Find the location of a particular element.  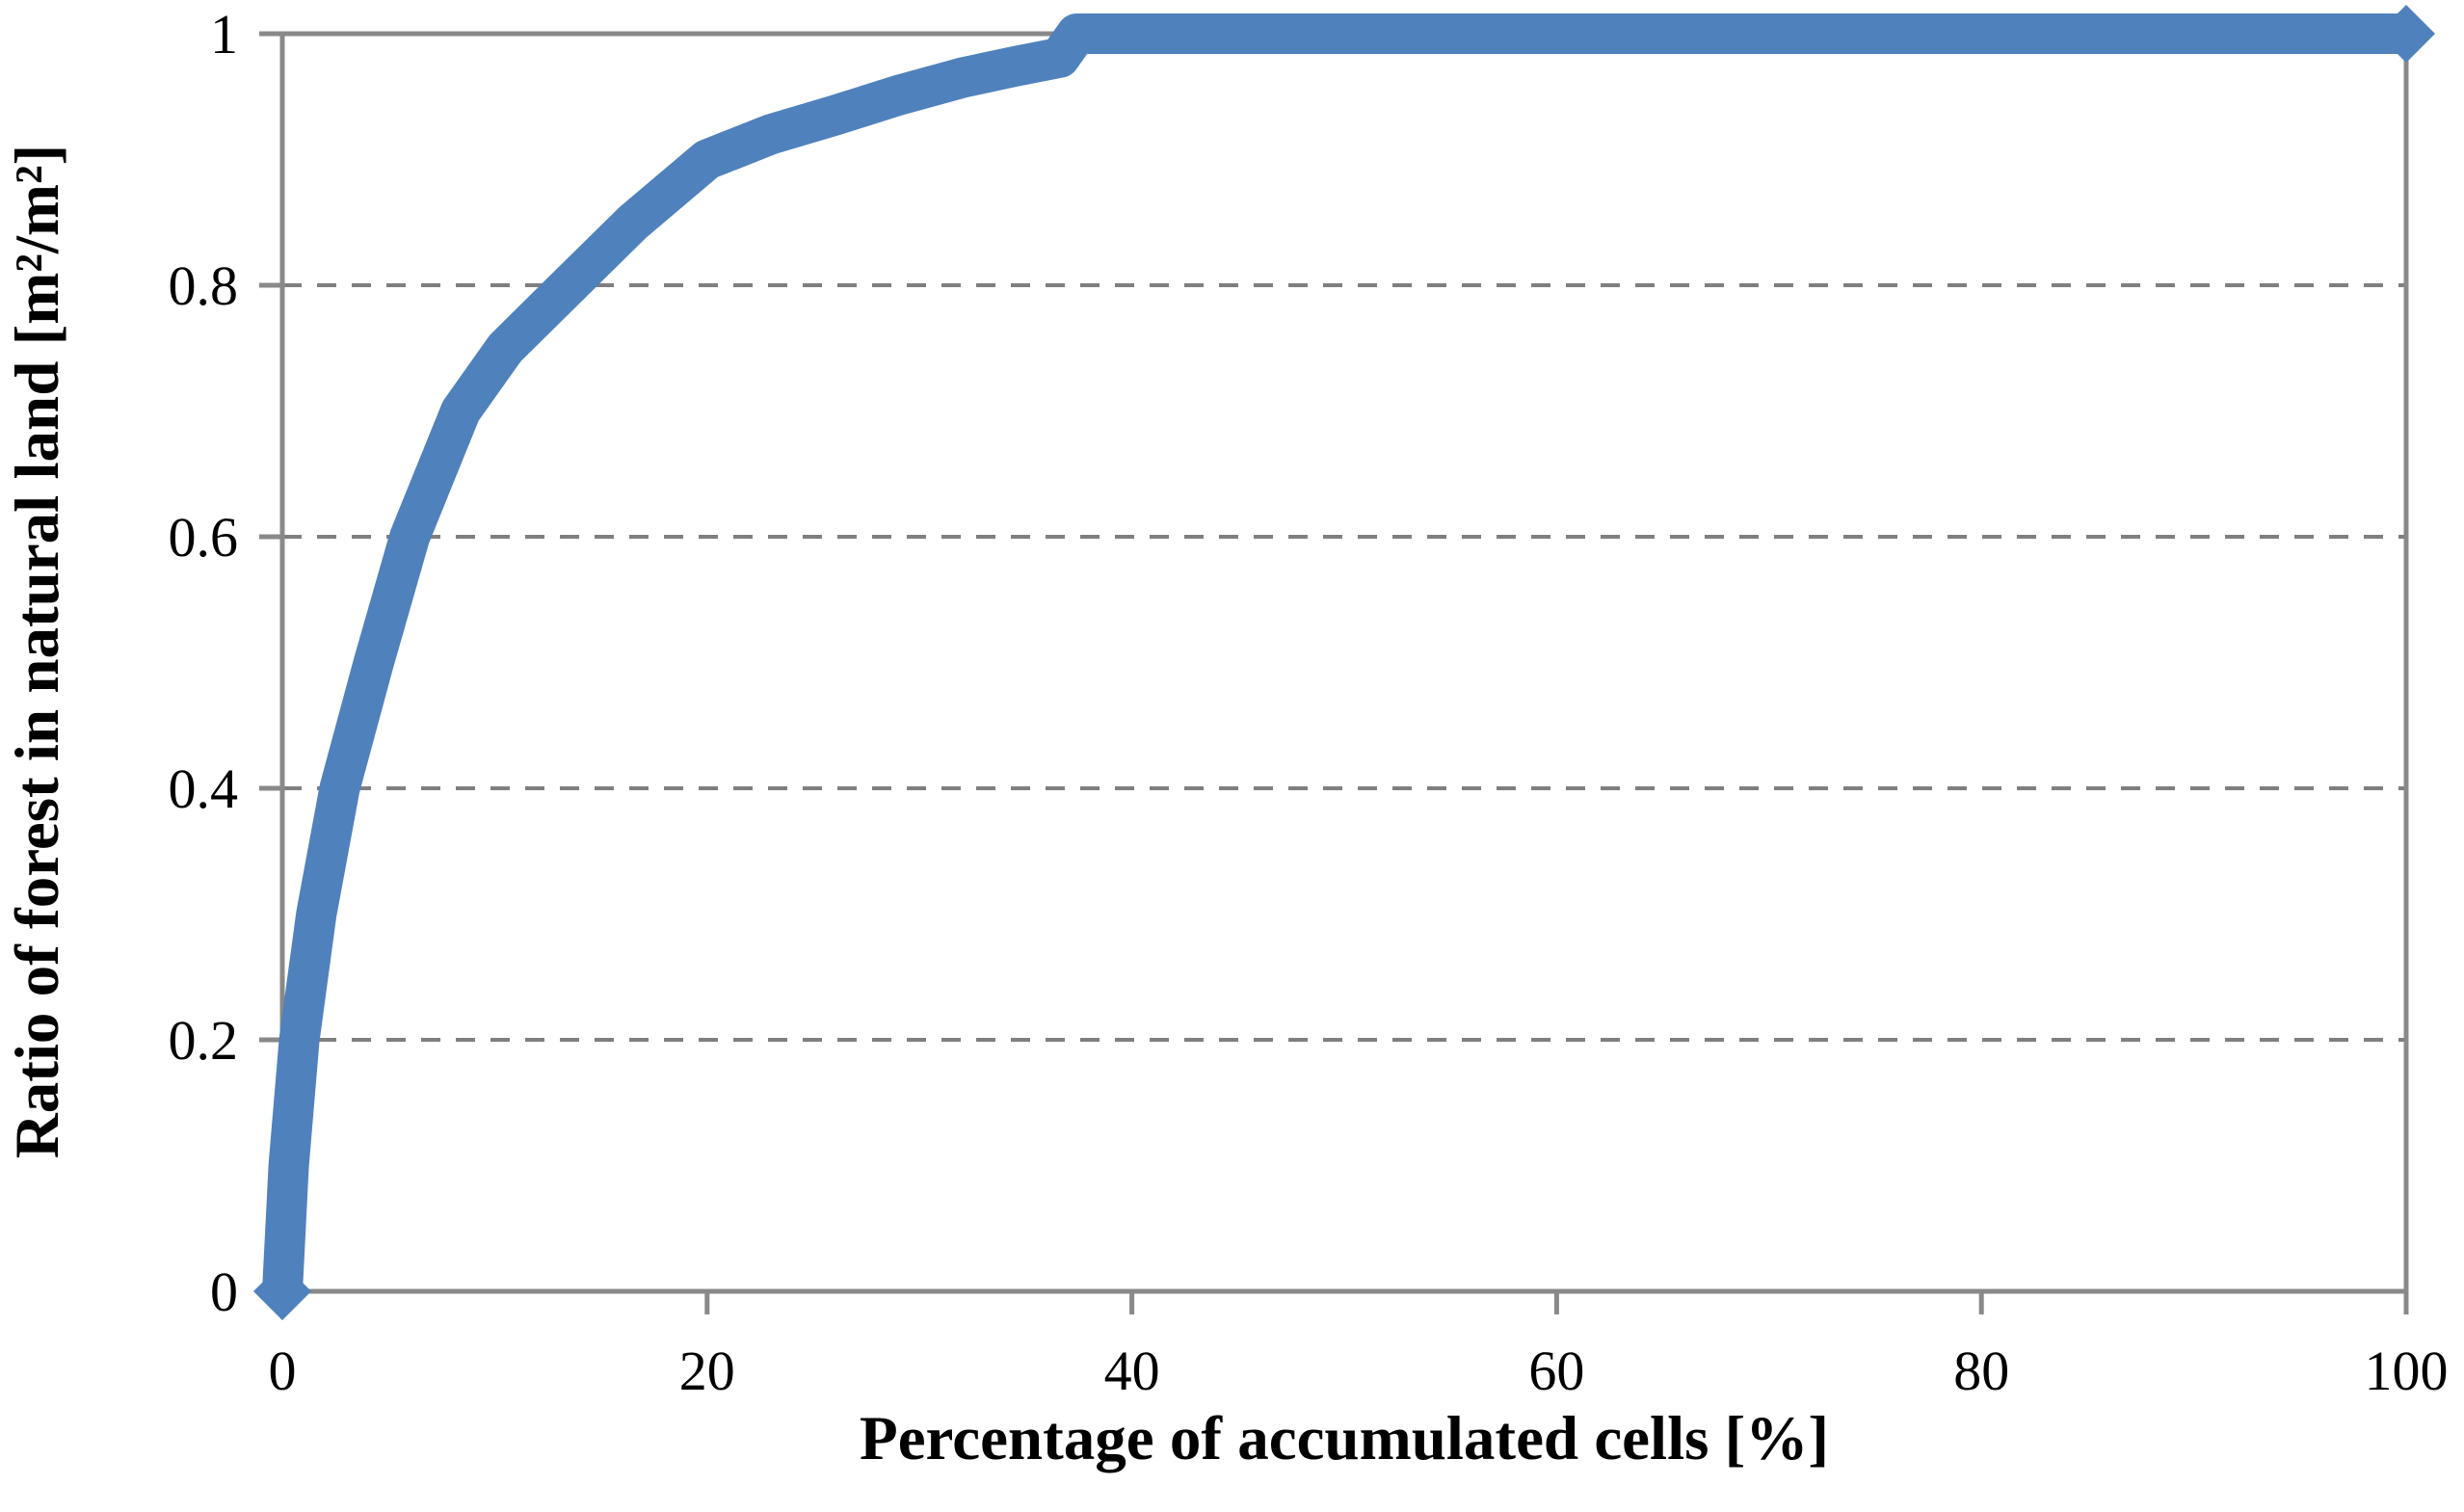

y-axis-title: Ratio of forest in natural land [m²/m²] is located at coordinates (37, 651).